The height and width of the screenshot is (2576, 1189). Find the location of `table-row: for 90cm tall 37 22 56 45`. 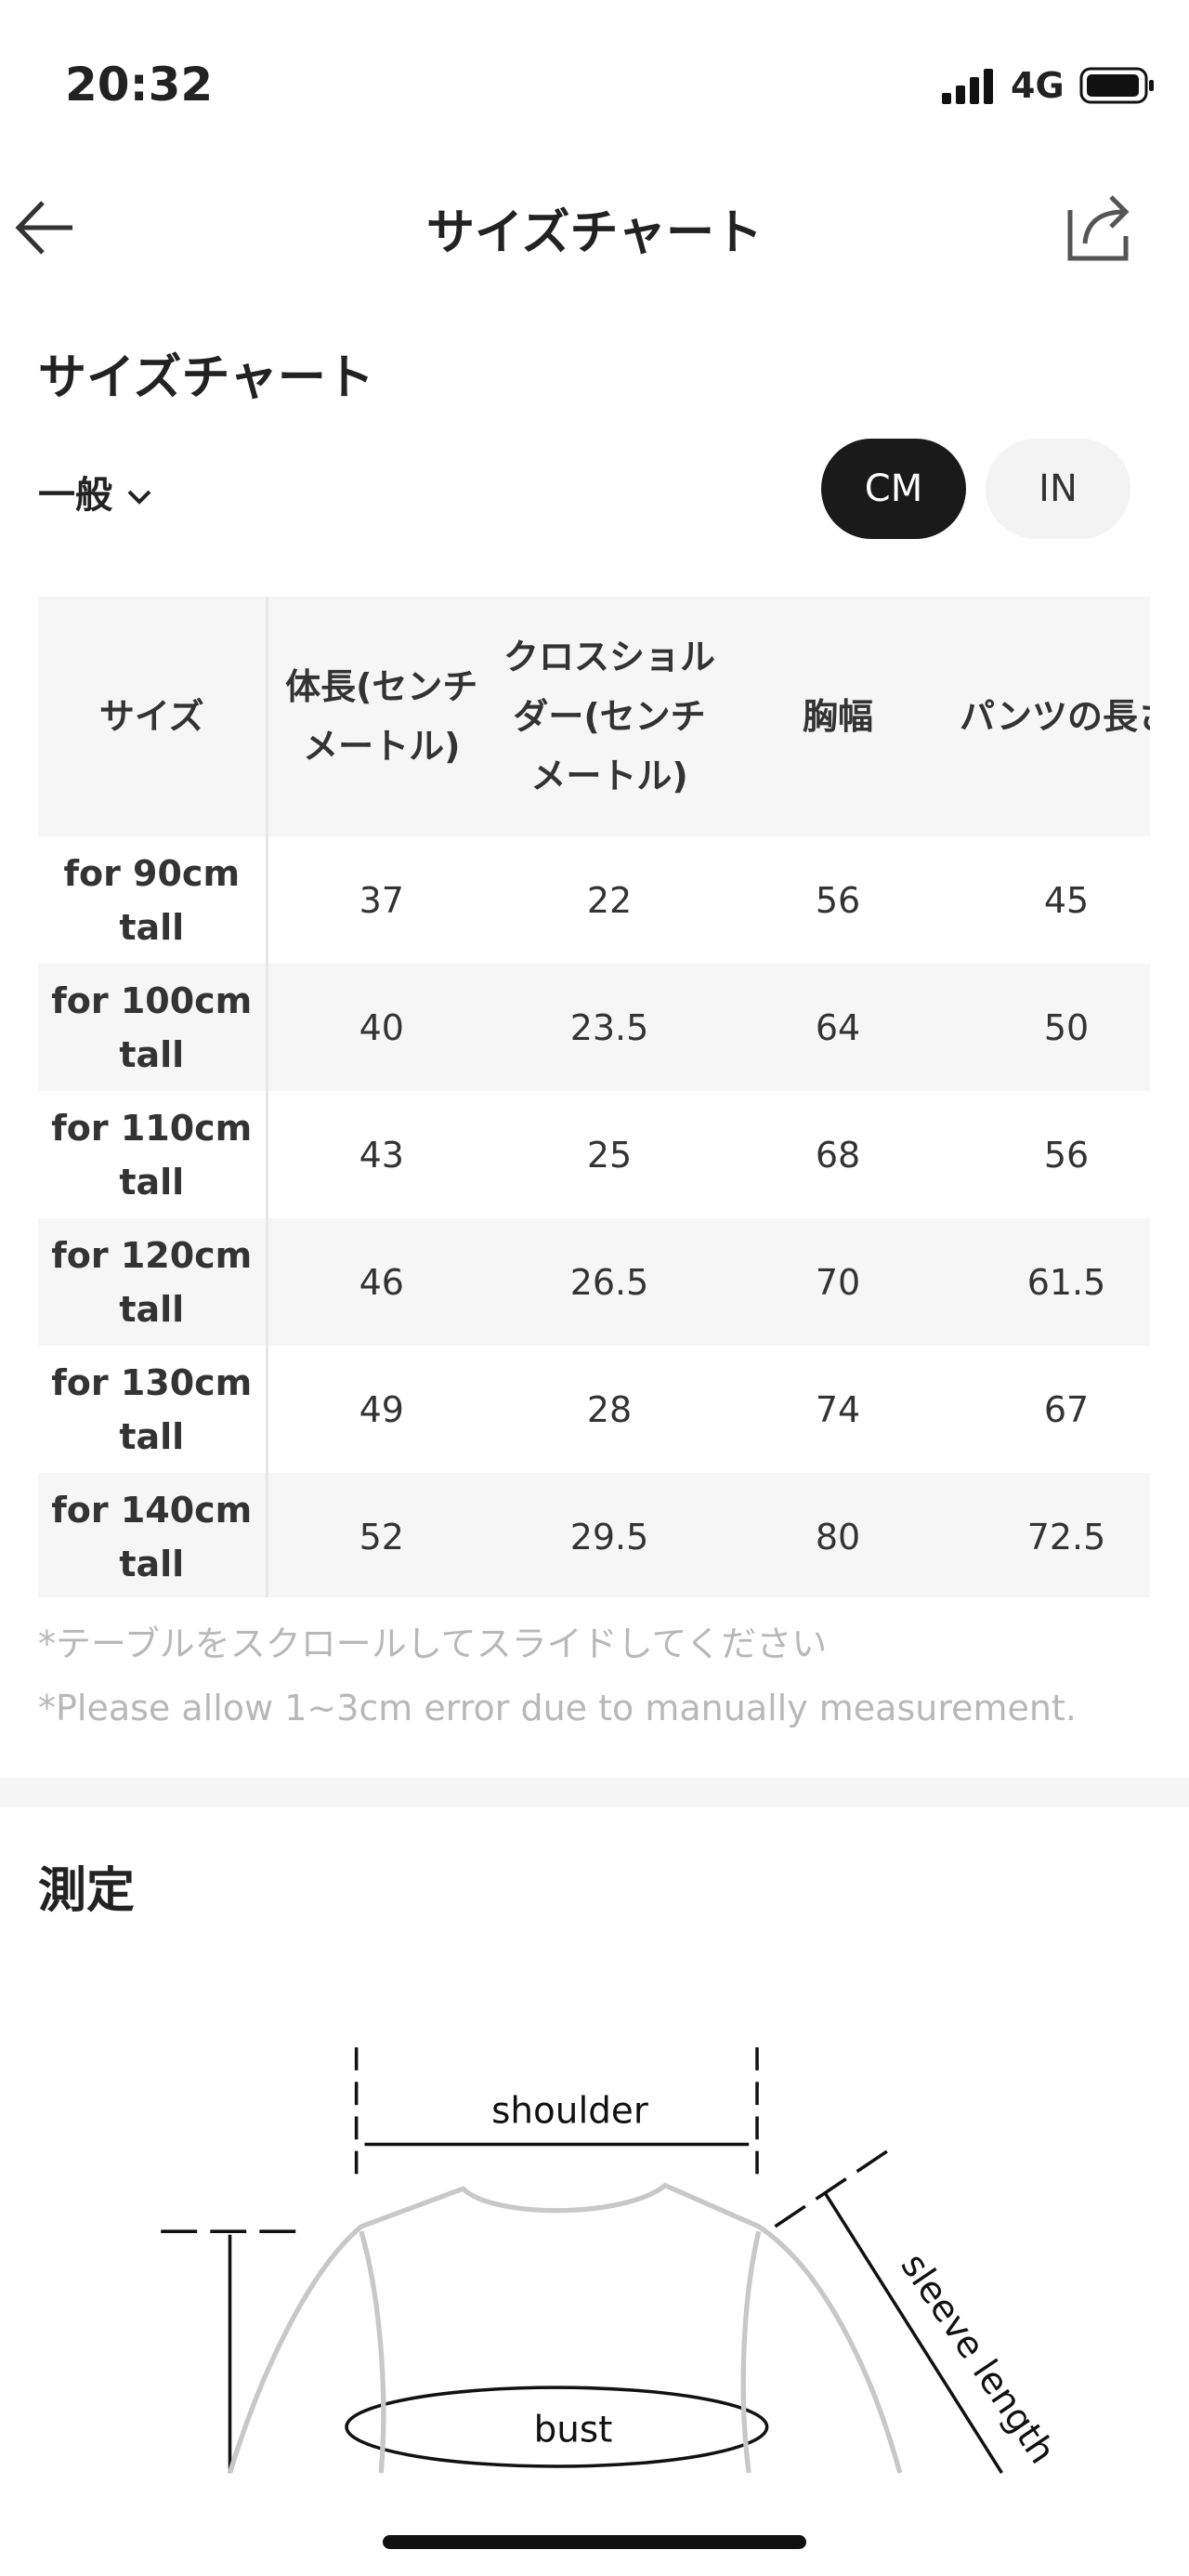

table-row: for 90cm tall 37 22 56 45 is located at coordinates (594, 900).